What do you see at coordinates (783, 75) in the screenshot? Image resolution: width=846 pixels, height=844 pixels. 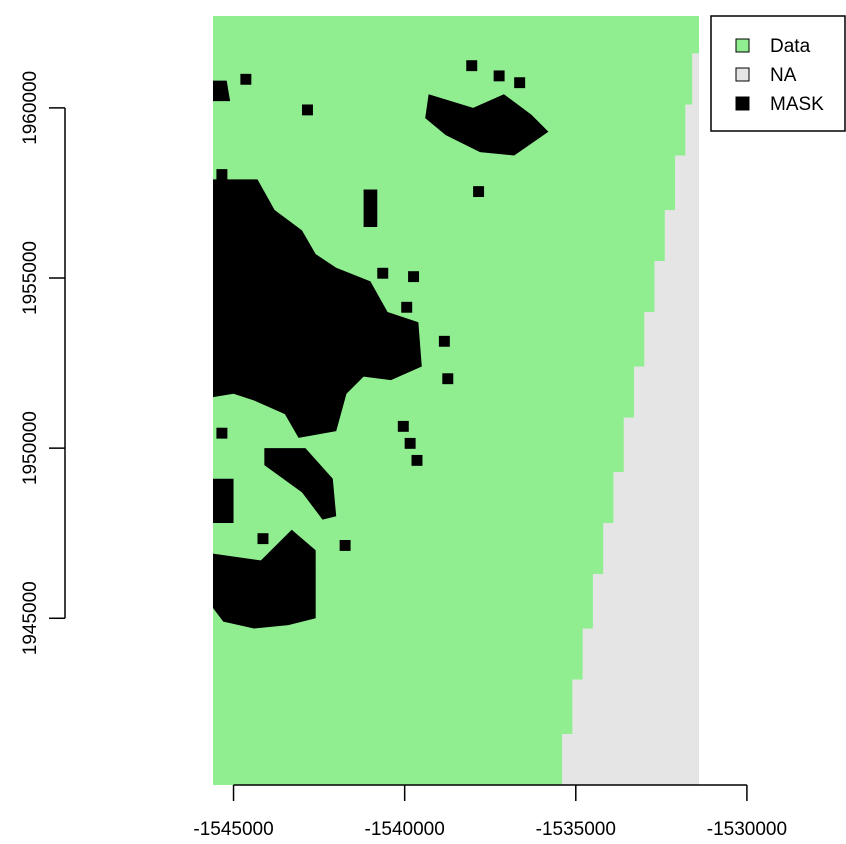 I see `legend-label: NA` at bounding box center [783, 75].